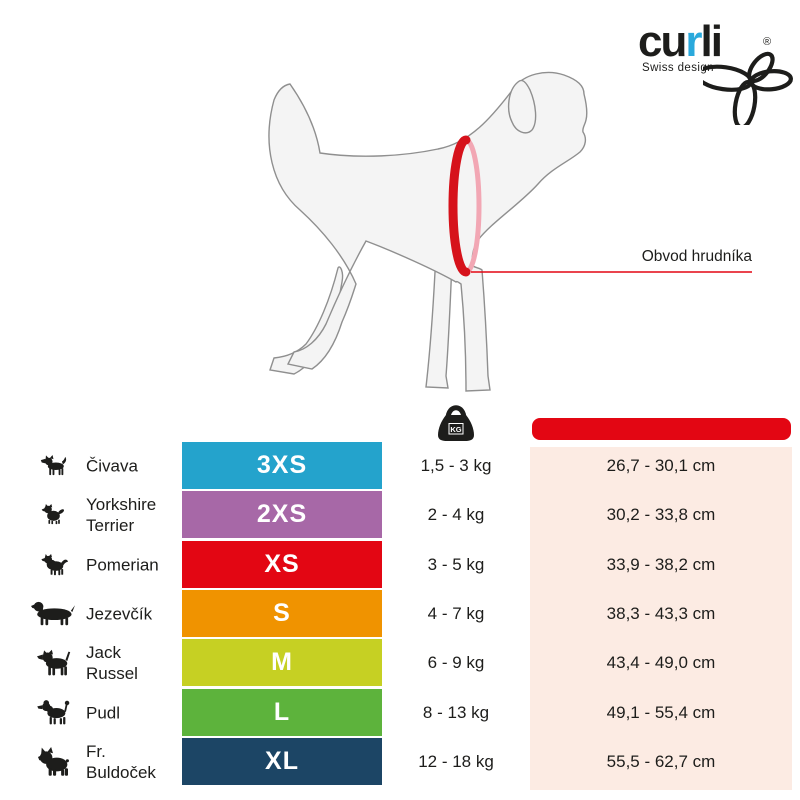  What do you see at coordinates (456, 662) in the screenshot?
I see `weight-range: 6 - 9 kg` at bounding box center [456, 662].